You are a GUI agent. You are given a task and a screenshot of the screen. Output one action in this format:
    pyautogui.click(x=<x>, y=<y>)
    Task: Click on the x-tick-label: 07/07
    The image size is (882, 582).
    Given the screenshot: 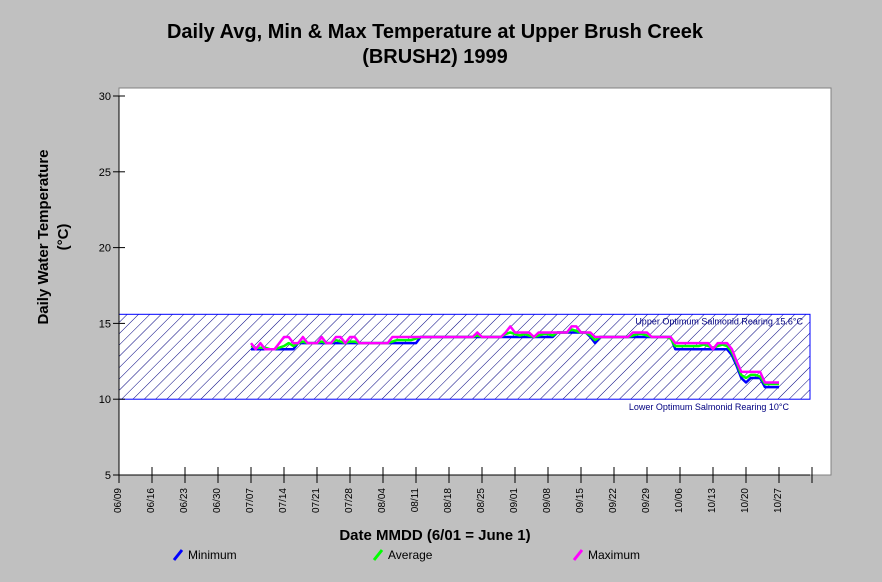 What is the action you would take?
    pyautogui.click(x=250, y=500)
    